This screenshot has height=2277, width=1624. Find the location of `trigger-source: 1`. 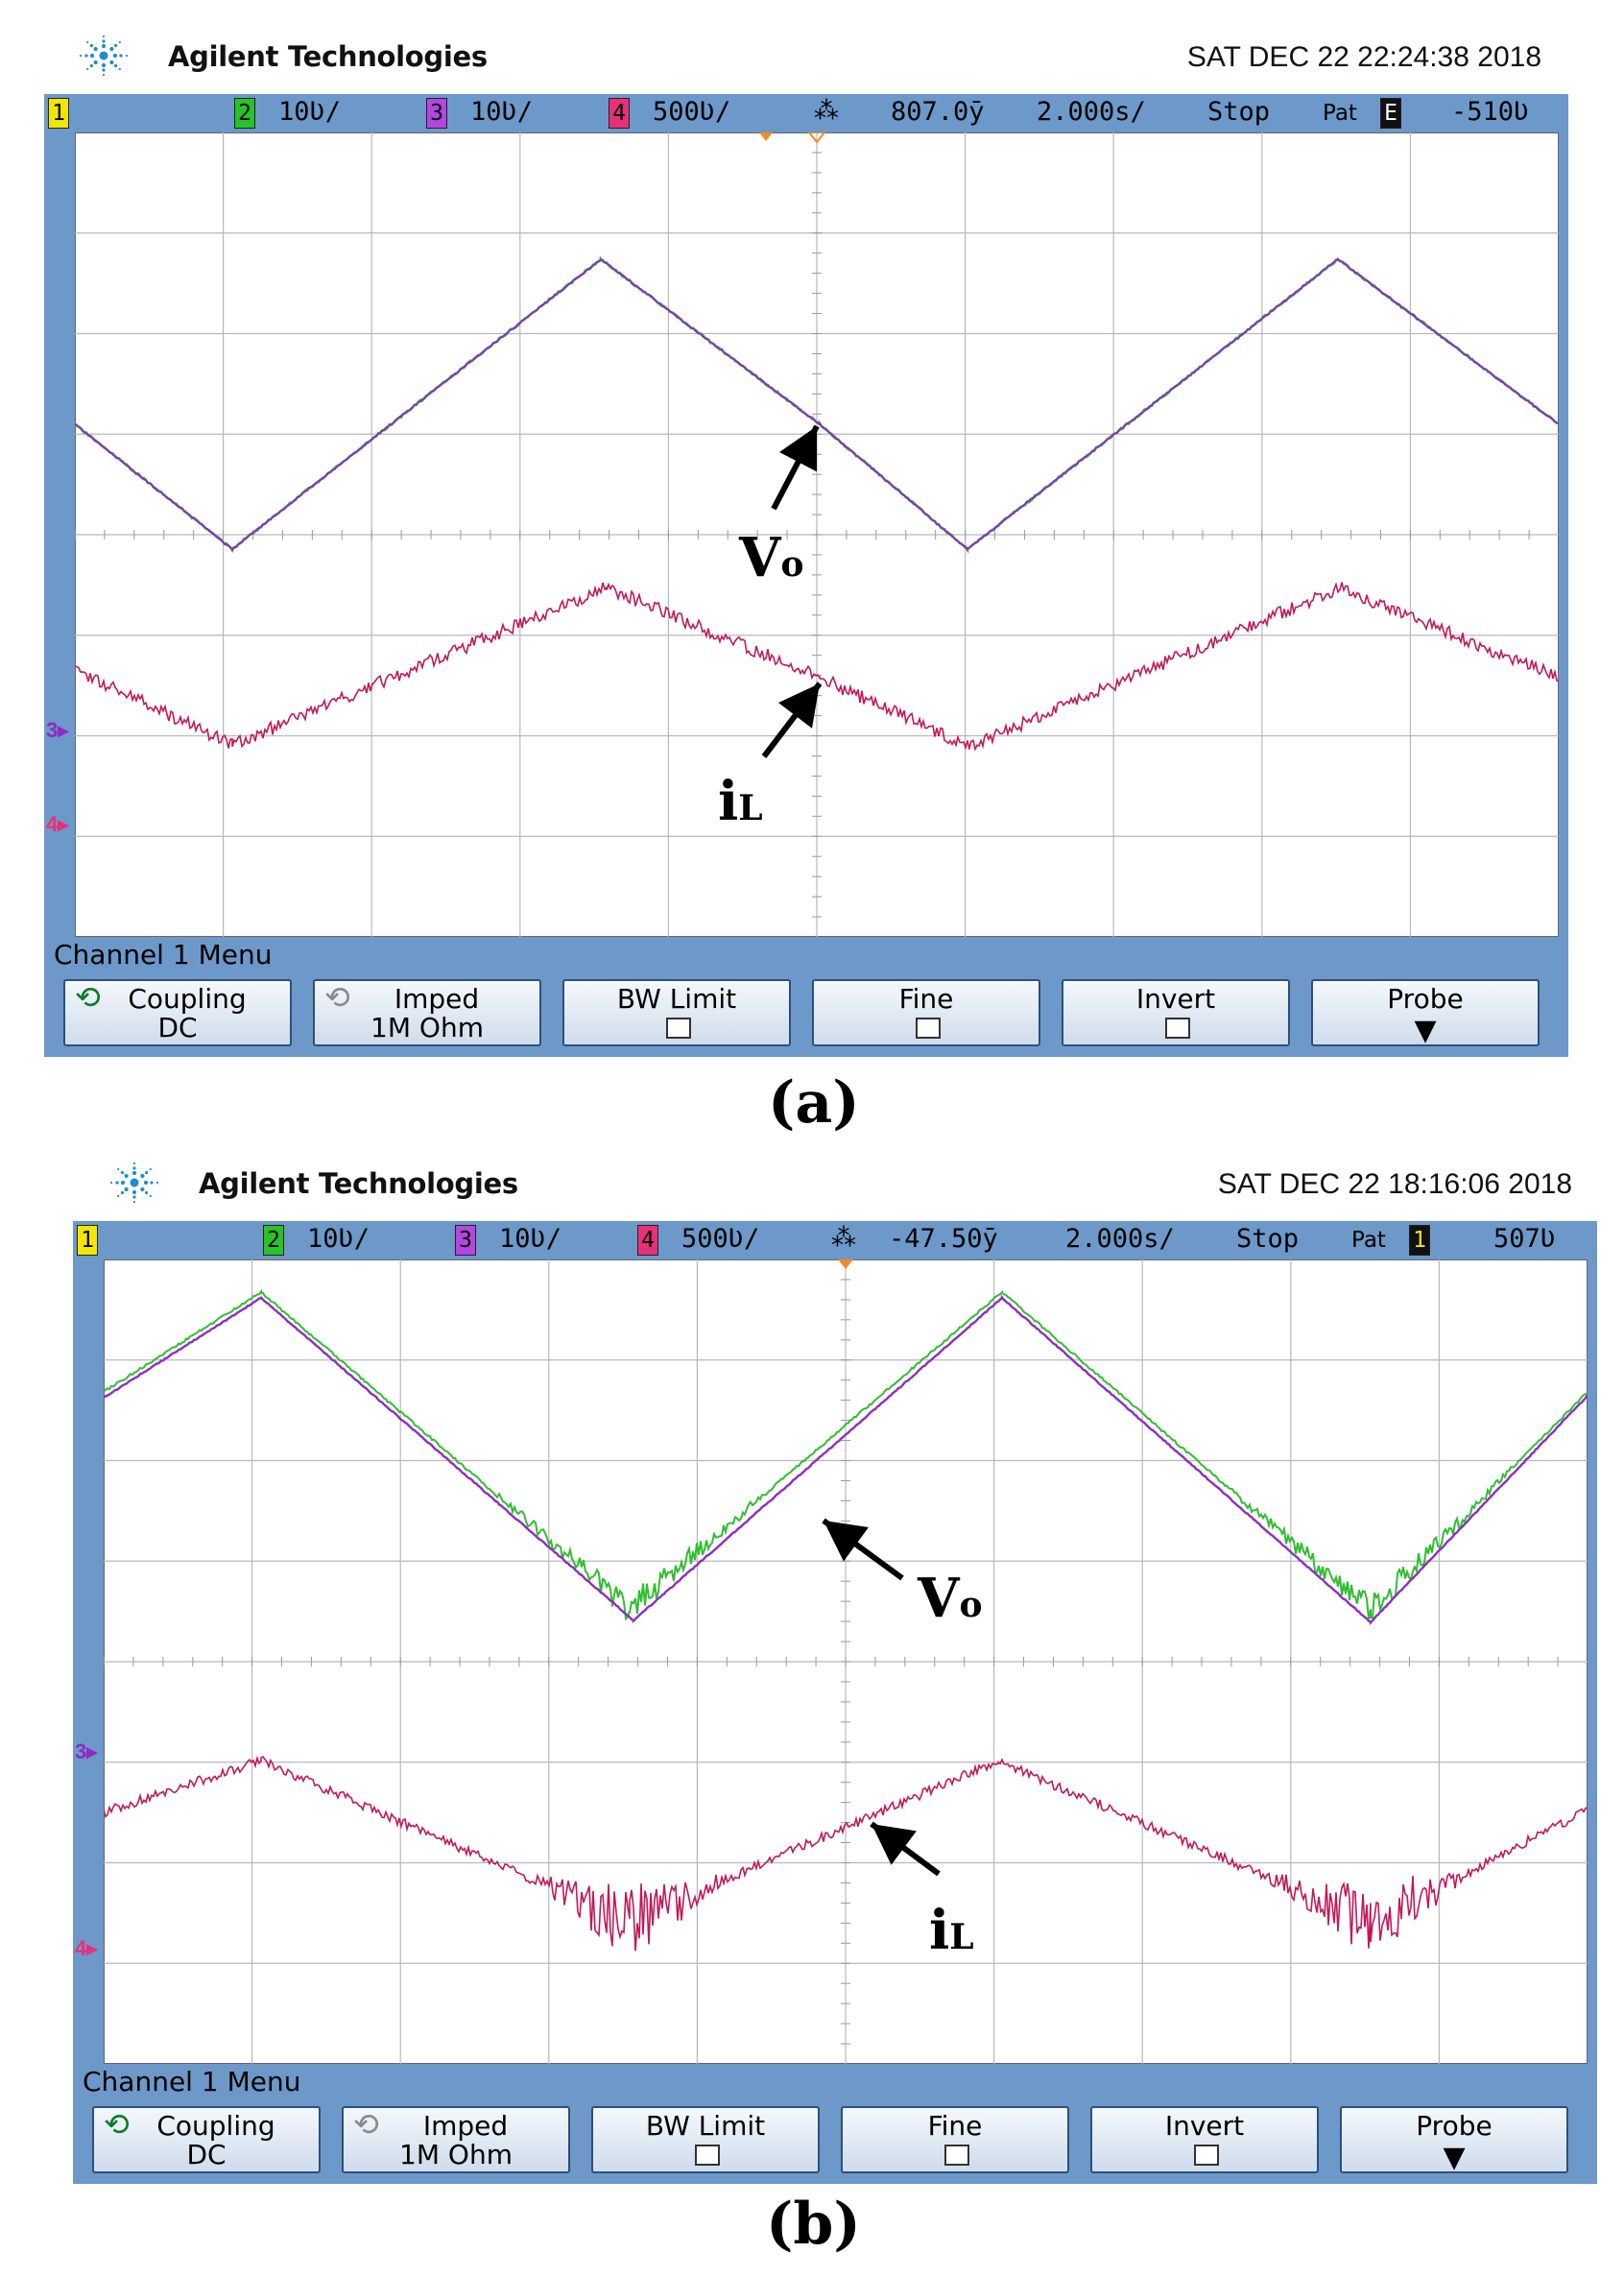

trigger-source: 1 is located at coordinates (1420, 1240).